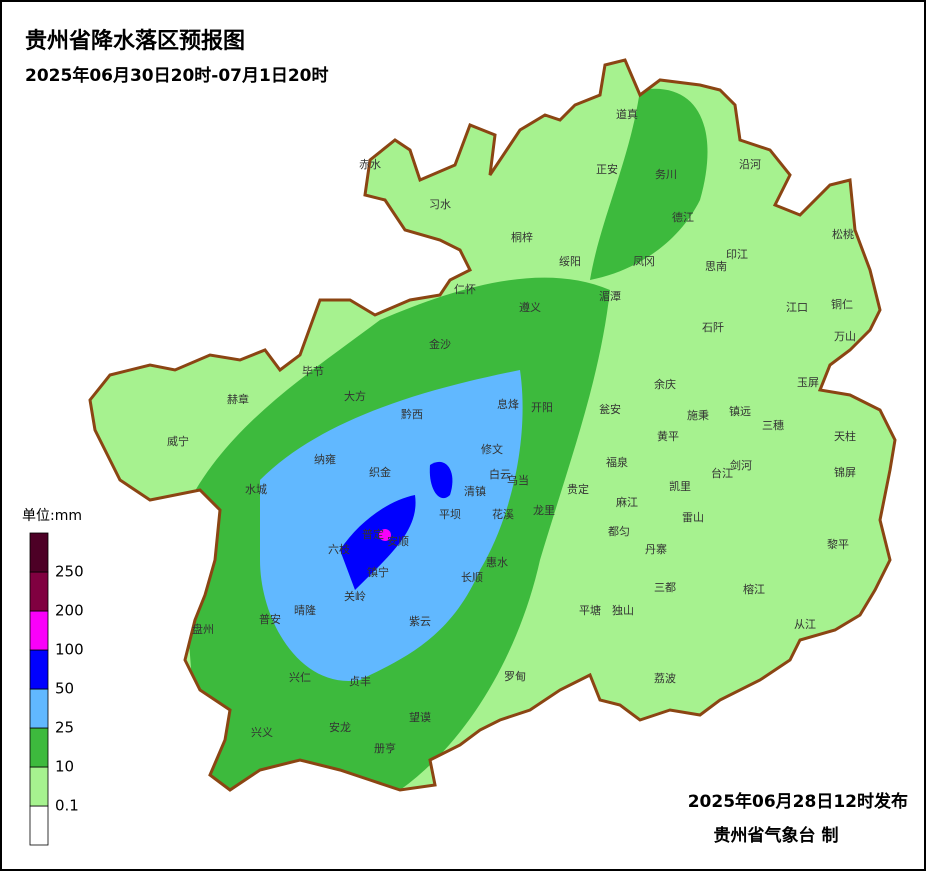 Image resolution: width=926 pixels, height=871 pixels. What do you see at coordinates (627, 502) in the screenshot?
I see `county-label: 麻江` at bounding box center [627, 502].